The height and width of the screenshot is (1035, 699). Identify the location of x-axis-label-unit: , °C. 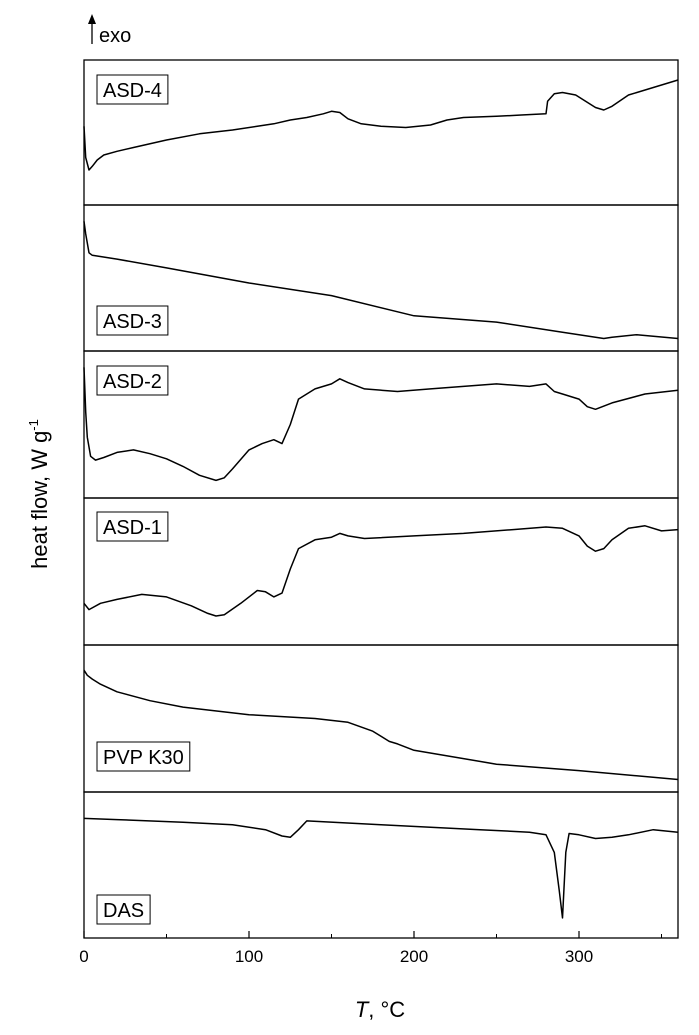
(386, 1009).